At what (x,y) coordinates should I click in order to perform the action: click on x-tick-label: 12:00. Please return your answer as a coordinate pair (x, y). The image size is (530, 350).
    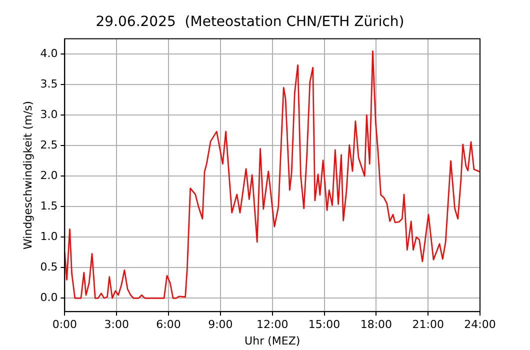
    Looking at the image, I should click on (272, 325).